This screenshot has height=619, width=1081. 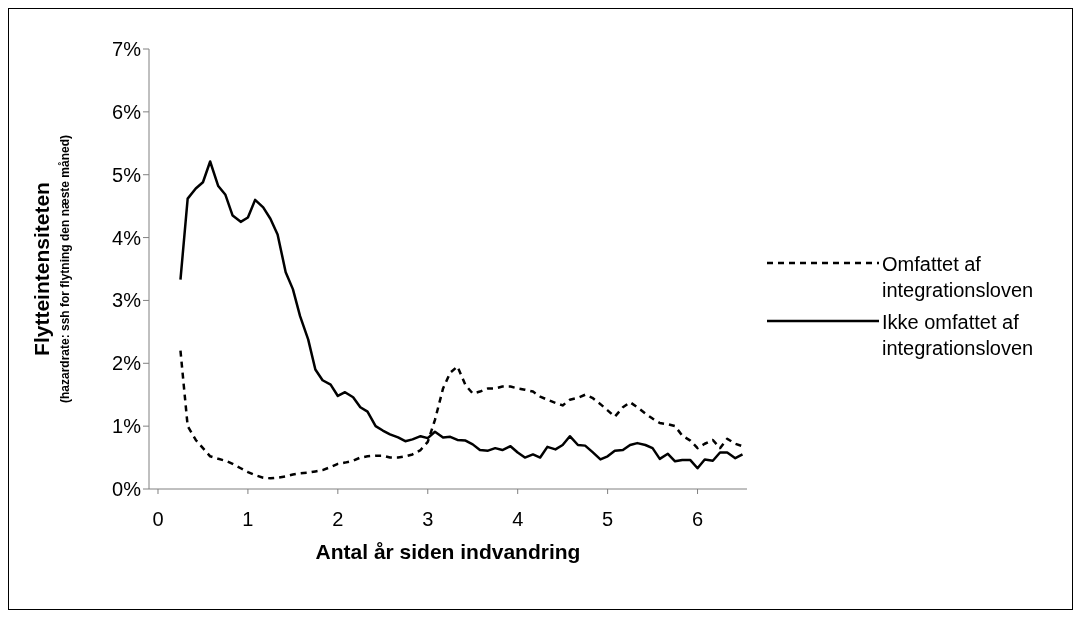 I want to click on y-tick-label: 2%, so click(x=127, y=363).